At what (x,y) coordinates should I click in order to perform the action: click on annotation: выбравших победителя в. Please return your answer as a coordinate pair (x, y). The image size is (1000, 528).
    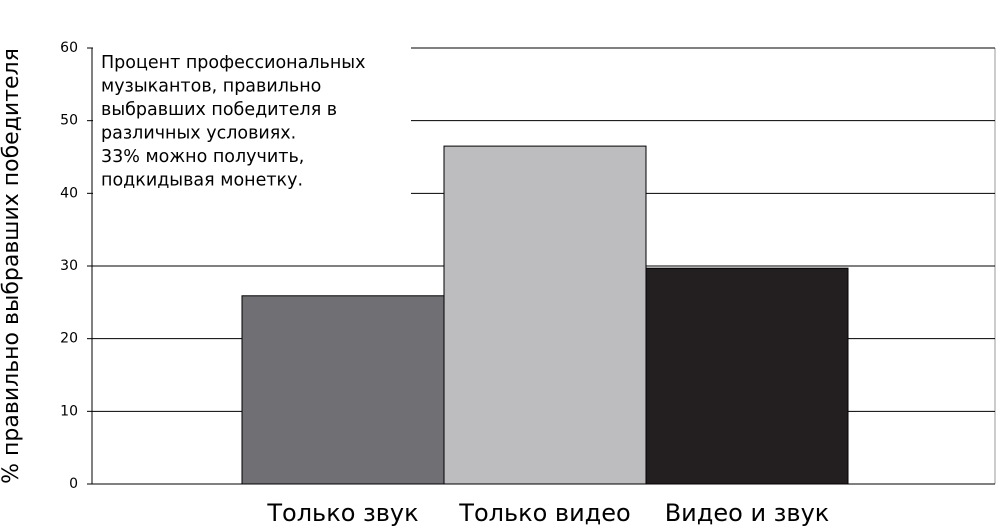
    Looking at the image, I should click on (219, 110).